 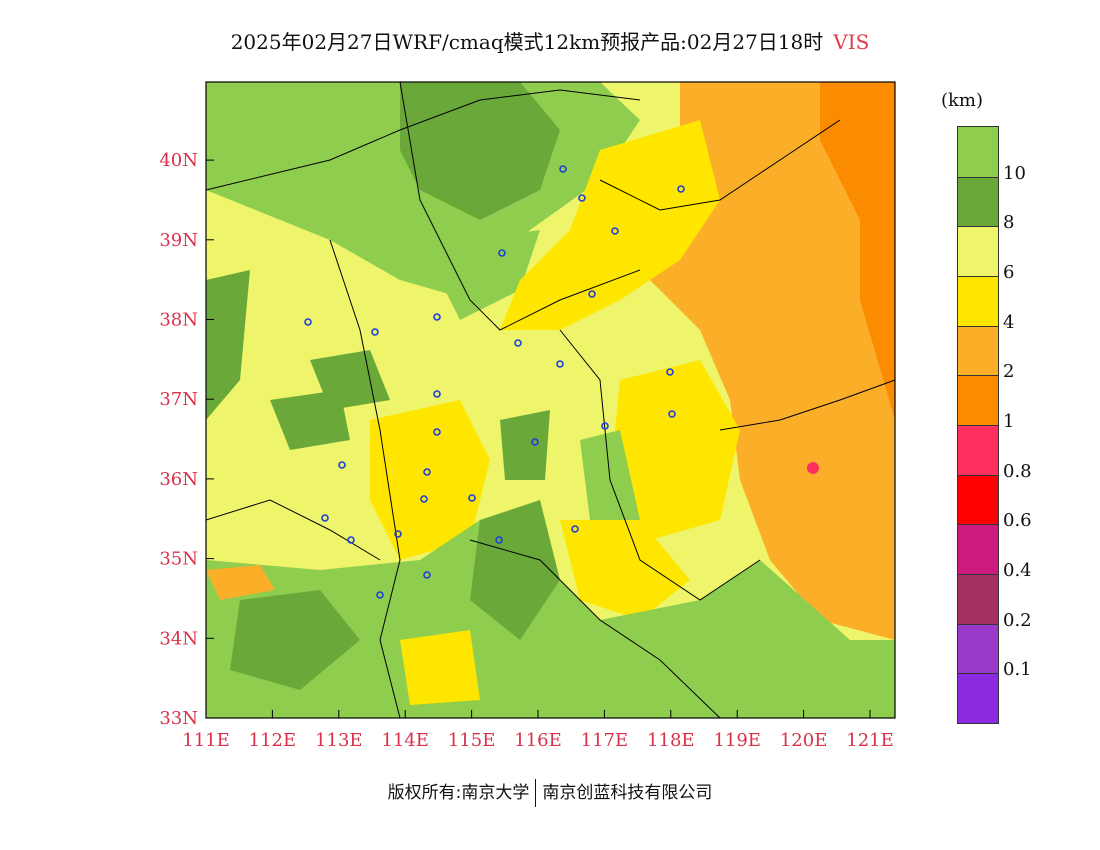 I want to click on footer-separator, so click(x=536, y=793).